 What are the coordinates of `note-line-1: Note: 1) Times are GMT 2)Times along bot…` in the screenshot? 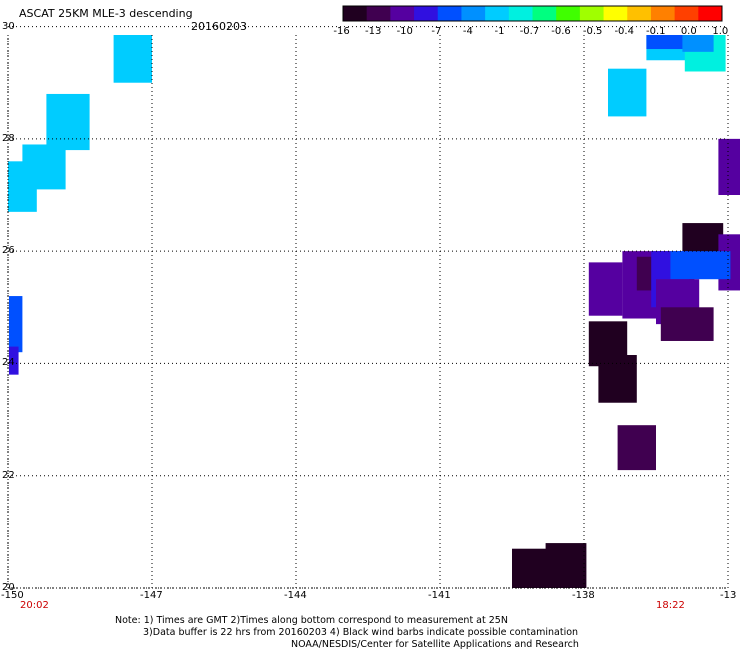 It's located at (311, 620).